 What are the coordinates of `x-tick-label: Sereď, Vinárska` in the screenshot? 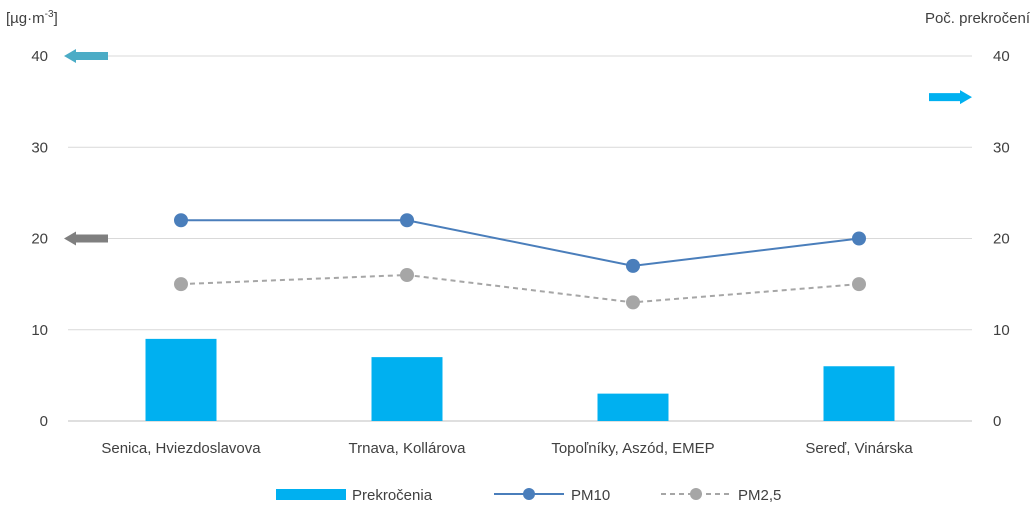 It's located at (859, 448).